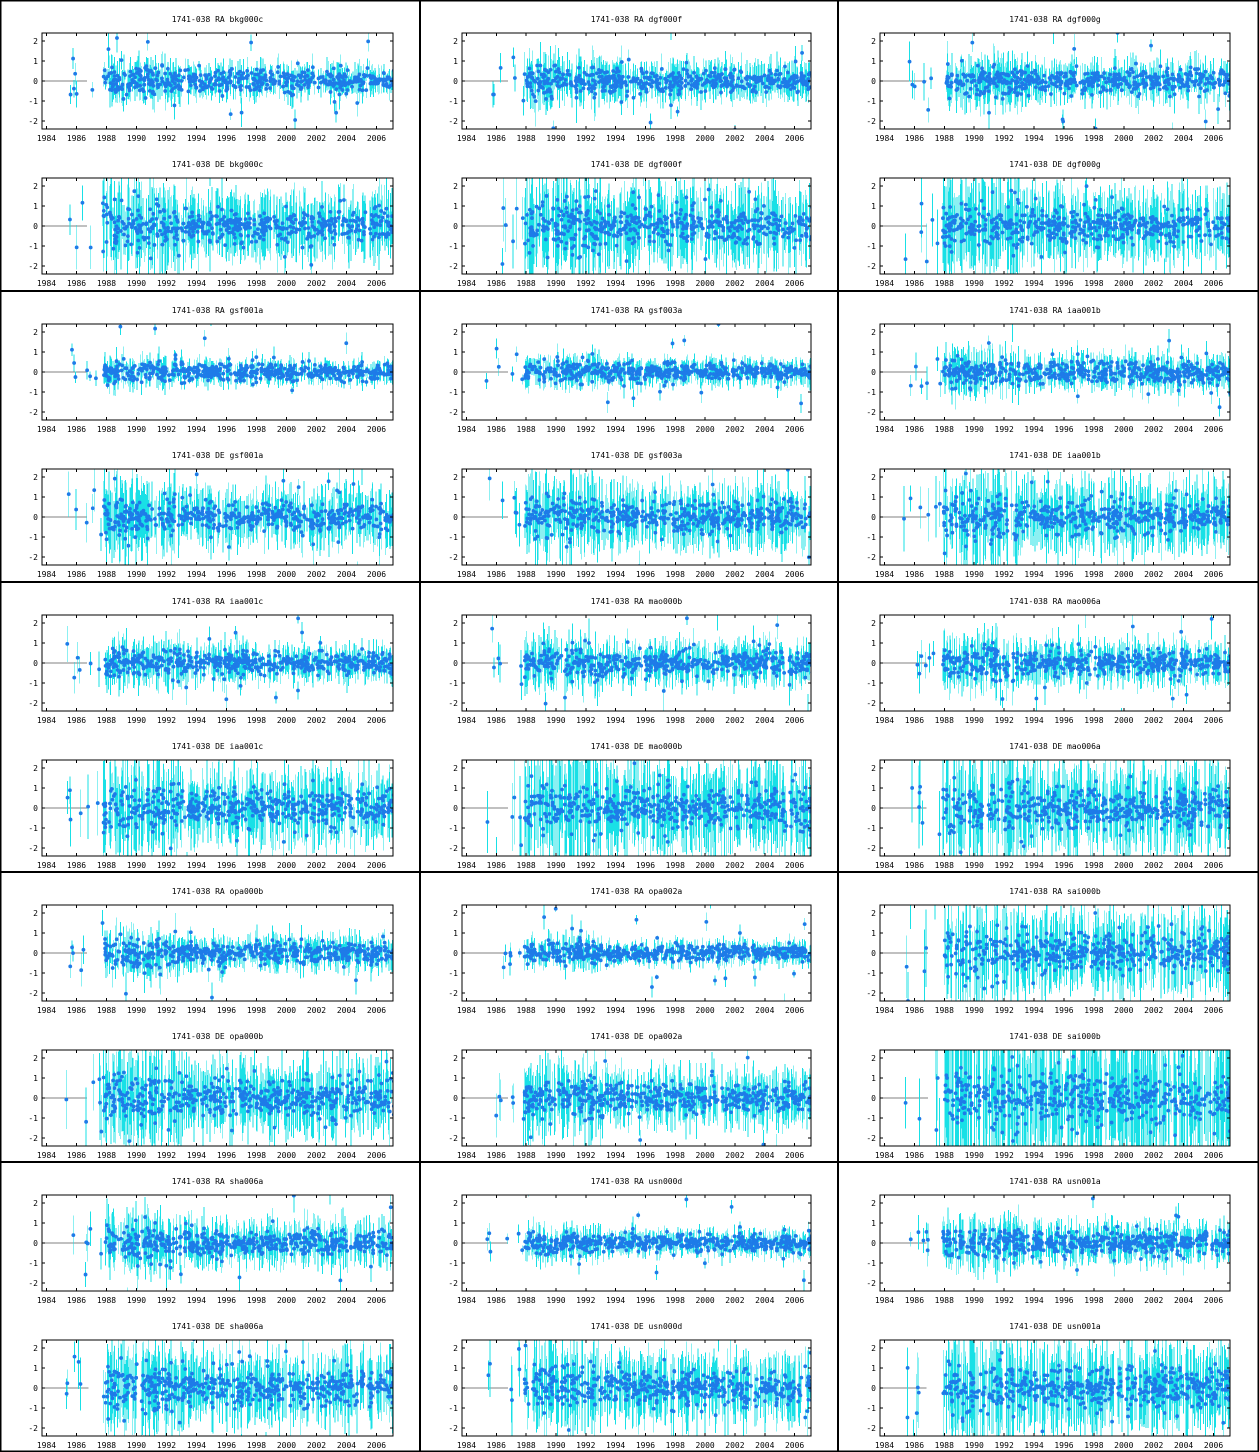 The width and height of the screenshot is (1259, 1452). Describe the element at coordinates (46, 138) in the screenshot. I see `x-tick-label: 1984` at that location.